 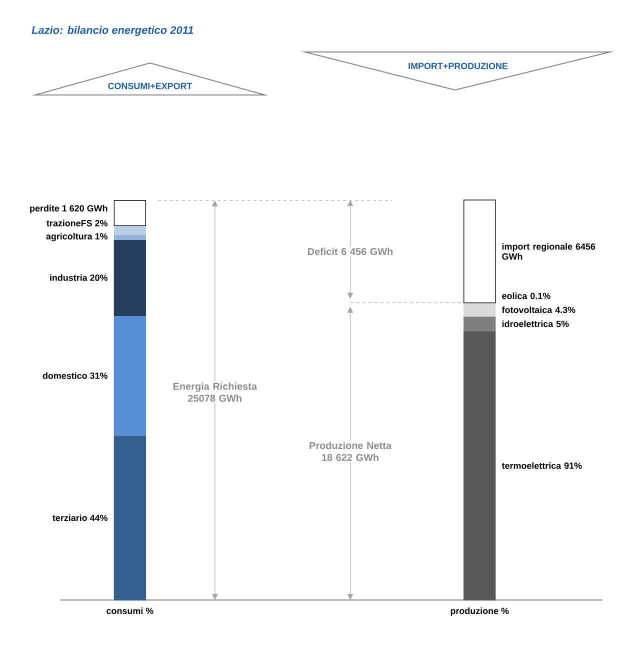 I want to click on series-label: termoelettrica 91%, so click(x=542, y=465).